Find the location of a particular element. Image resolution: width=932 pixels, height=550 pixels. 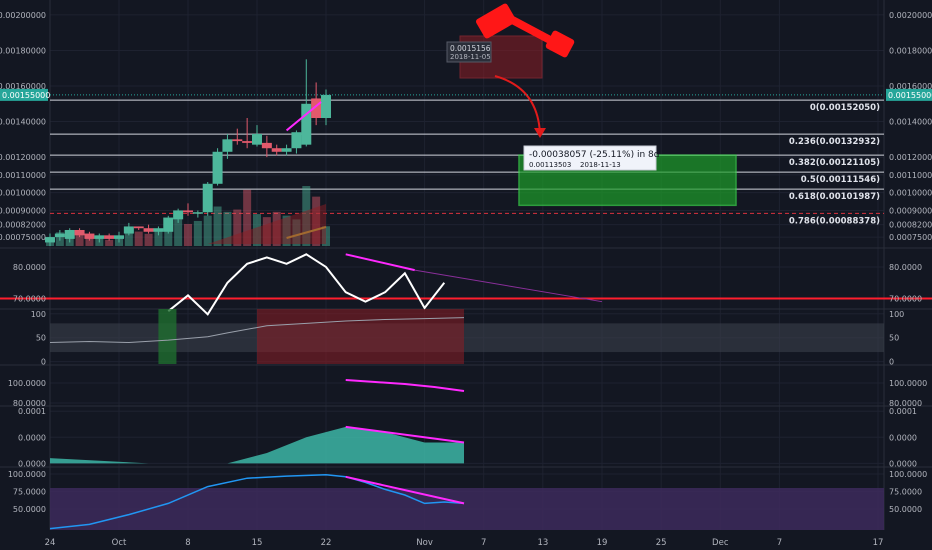

time-tick-label: 19 is located at coordinates (602, 543).